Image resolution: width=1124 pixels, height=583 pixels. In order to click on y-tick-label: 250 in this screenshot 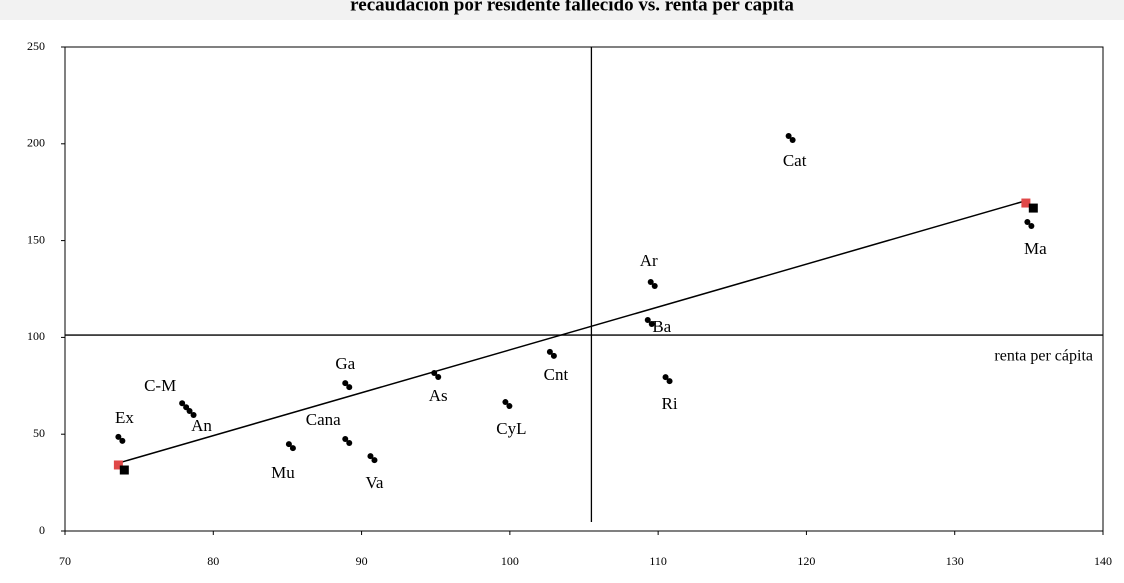, I will do `click(36, 46)`.